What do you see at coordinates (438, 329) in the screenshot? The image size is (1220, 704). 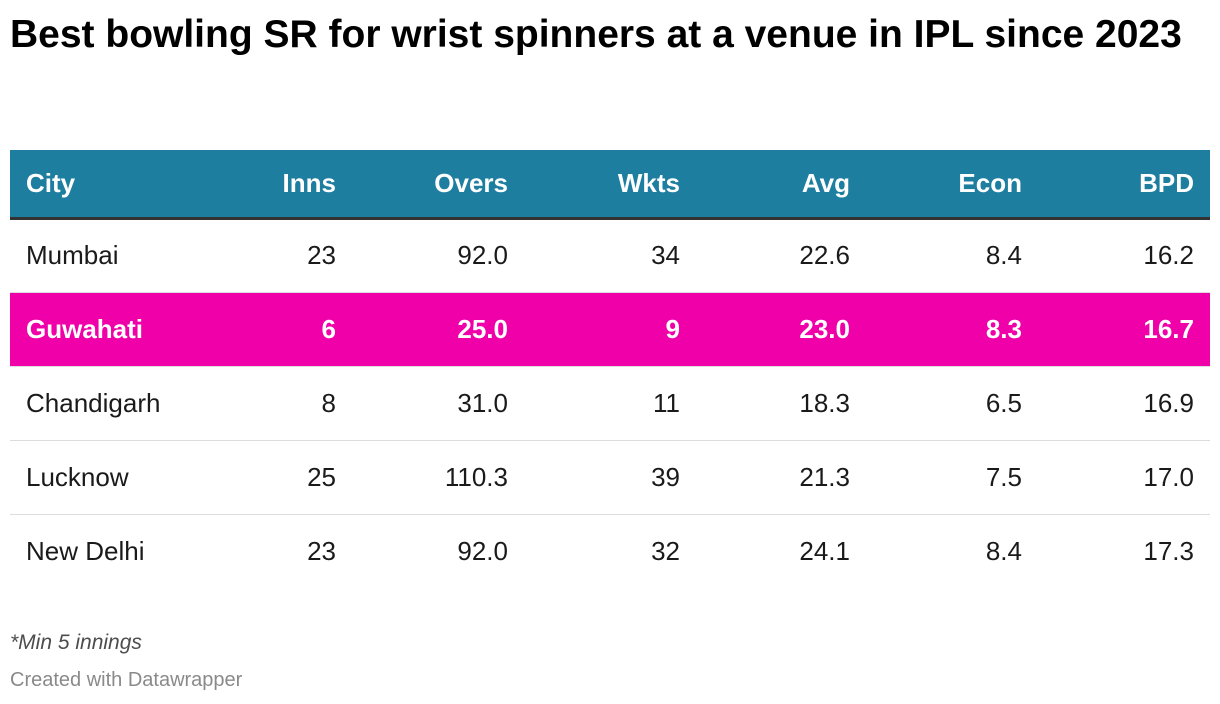 I see `cell-overs: 25.0` at bounding box center [438, 329].